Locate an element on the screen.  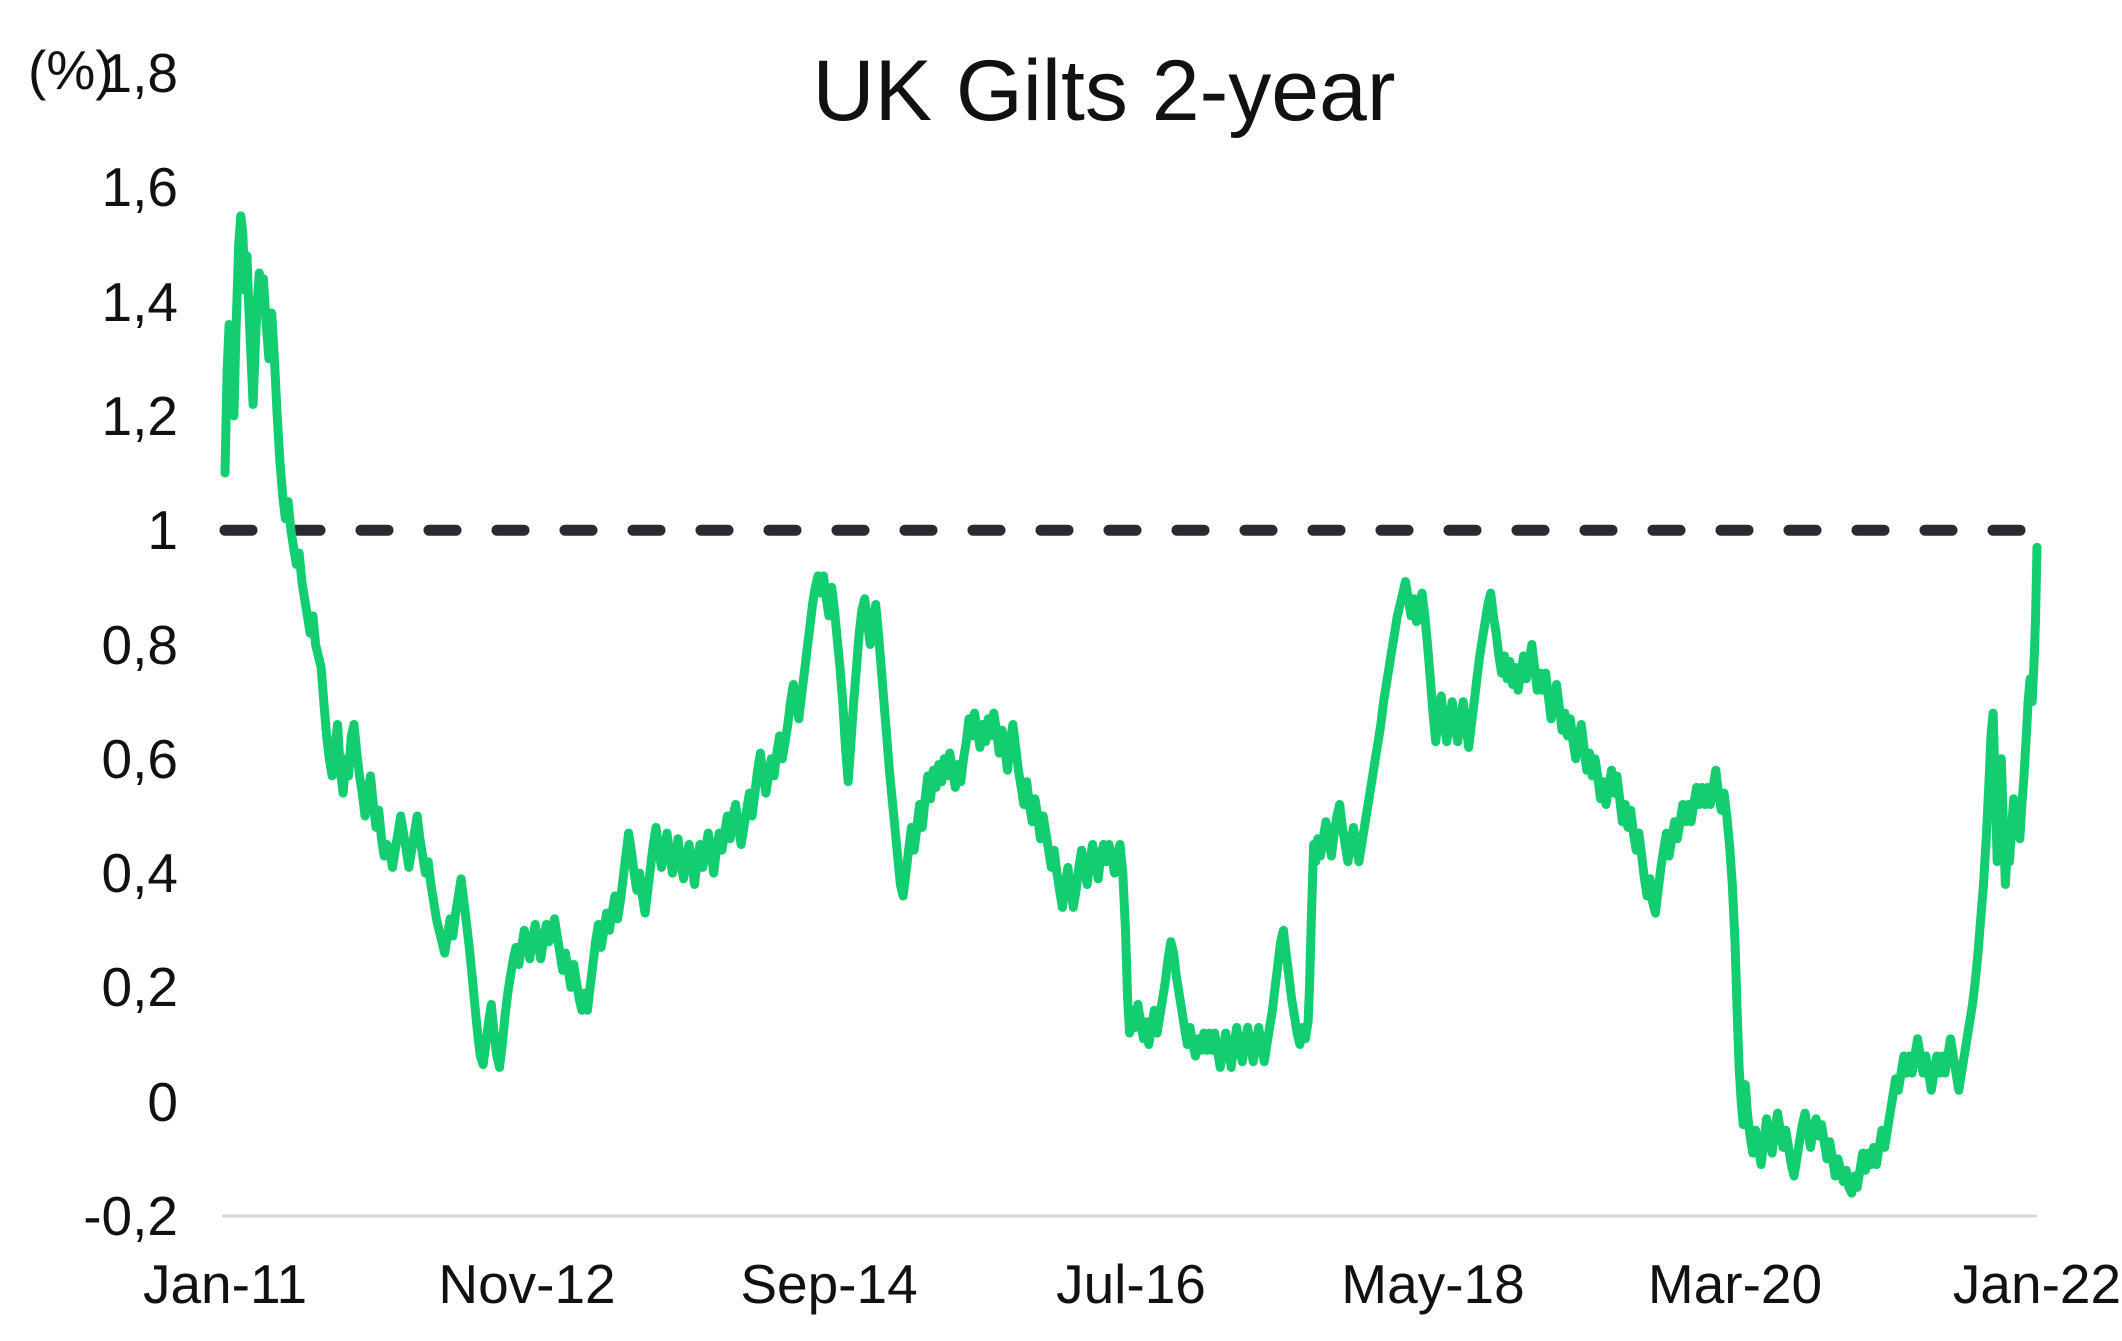
y-tick-label: 1 is located at coordinates (162, 530).